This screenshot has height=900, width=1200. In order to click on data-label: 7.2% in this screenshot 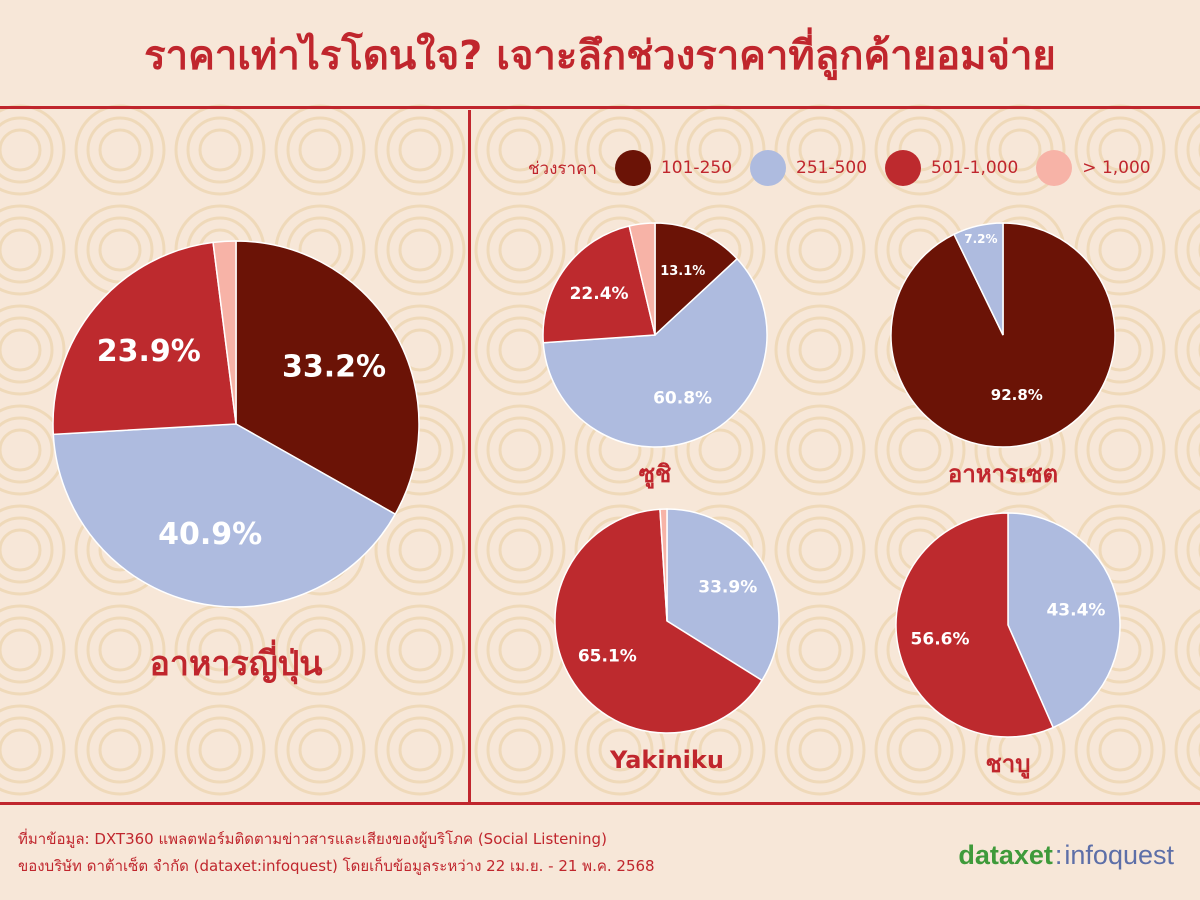, I will do `click(980, 239)`.